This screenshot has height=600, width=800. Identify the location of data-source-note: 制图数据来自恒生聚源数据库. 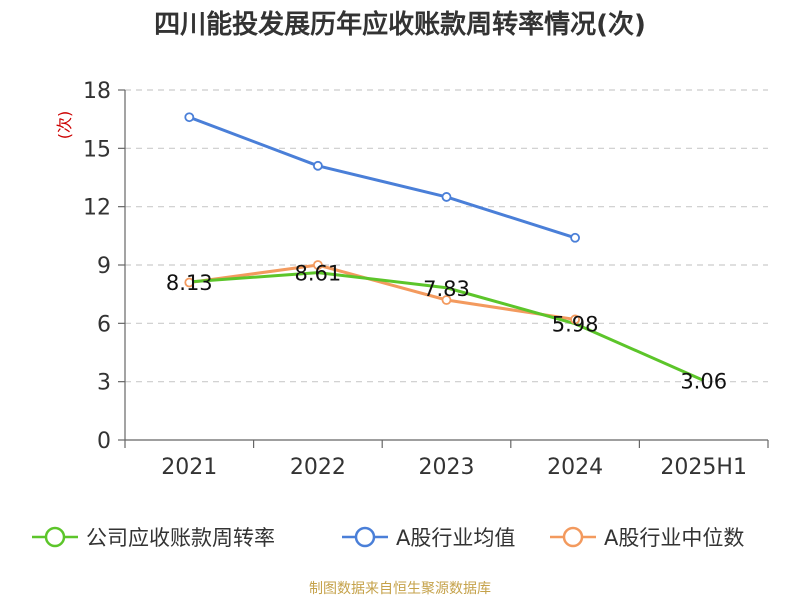
(400, 589).